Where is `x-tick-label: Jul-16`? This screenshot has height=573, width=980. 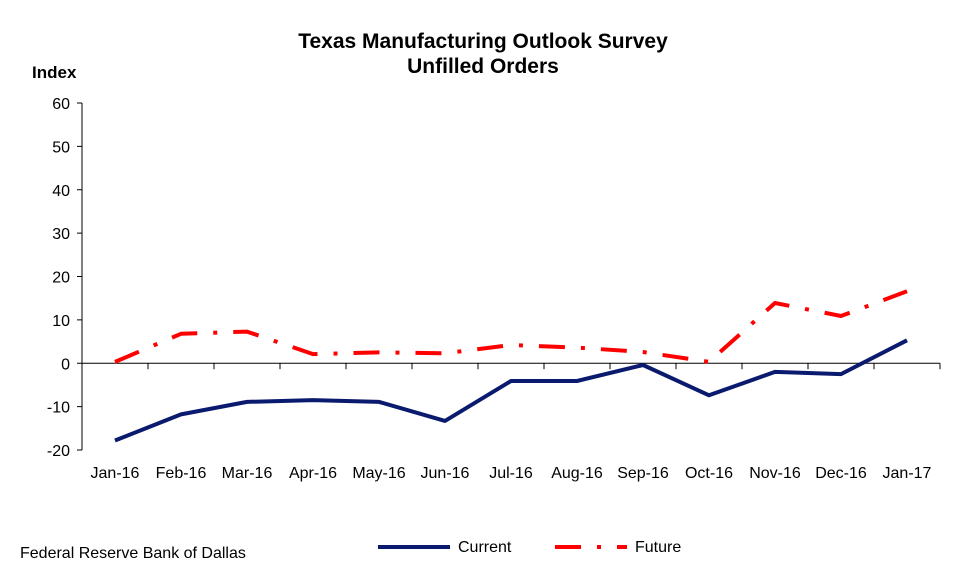
x-tick-label: Jul-16 is located at coordinates (511, 473).